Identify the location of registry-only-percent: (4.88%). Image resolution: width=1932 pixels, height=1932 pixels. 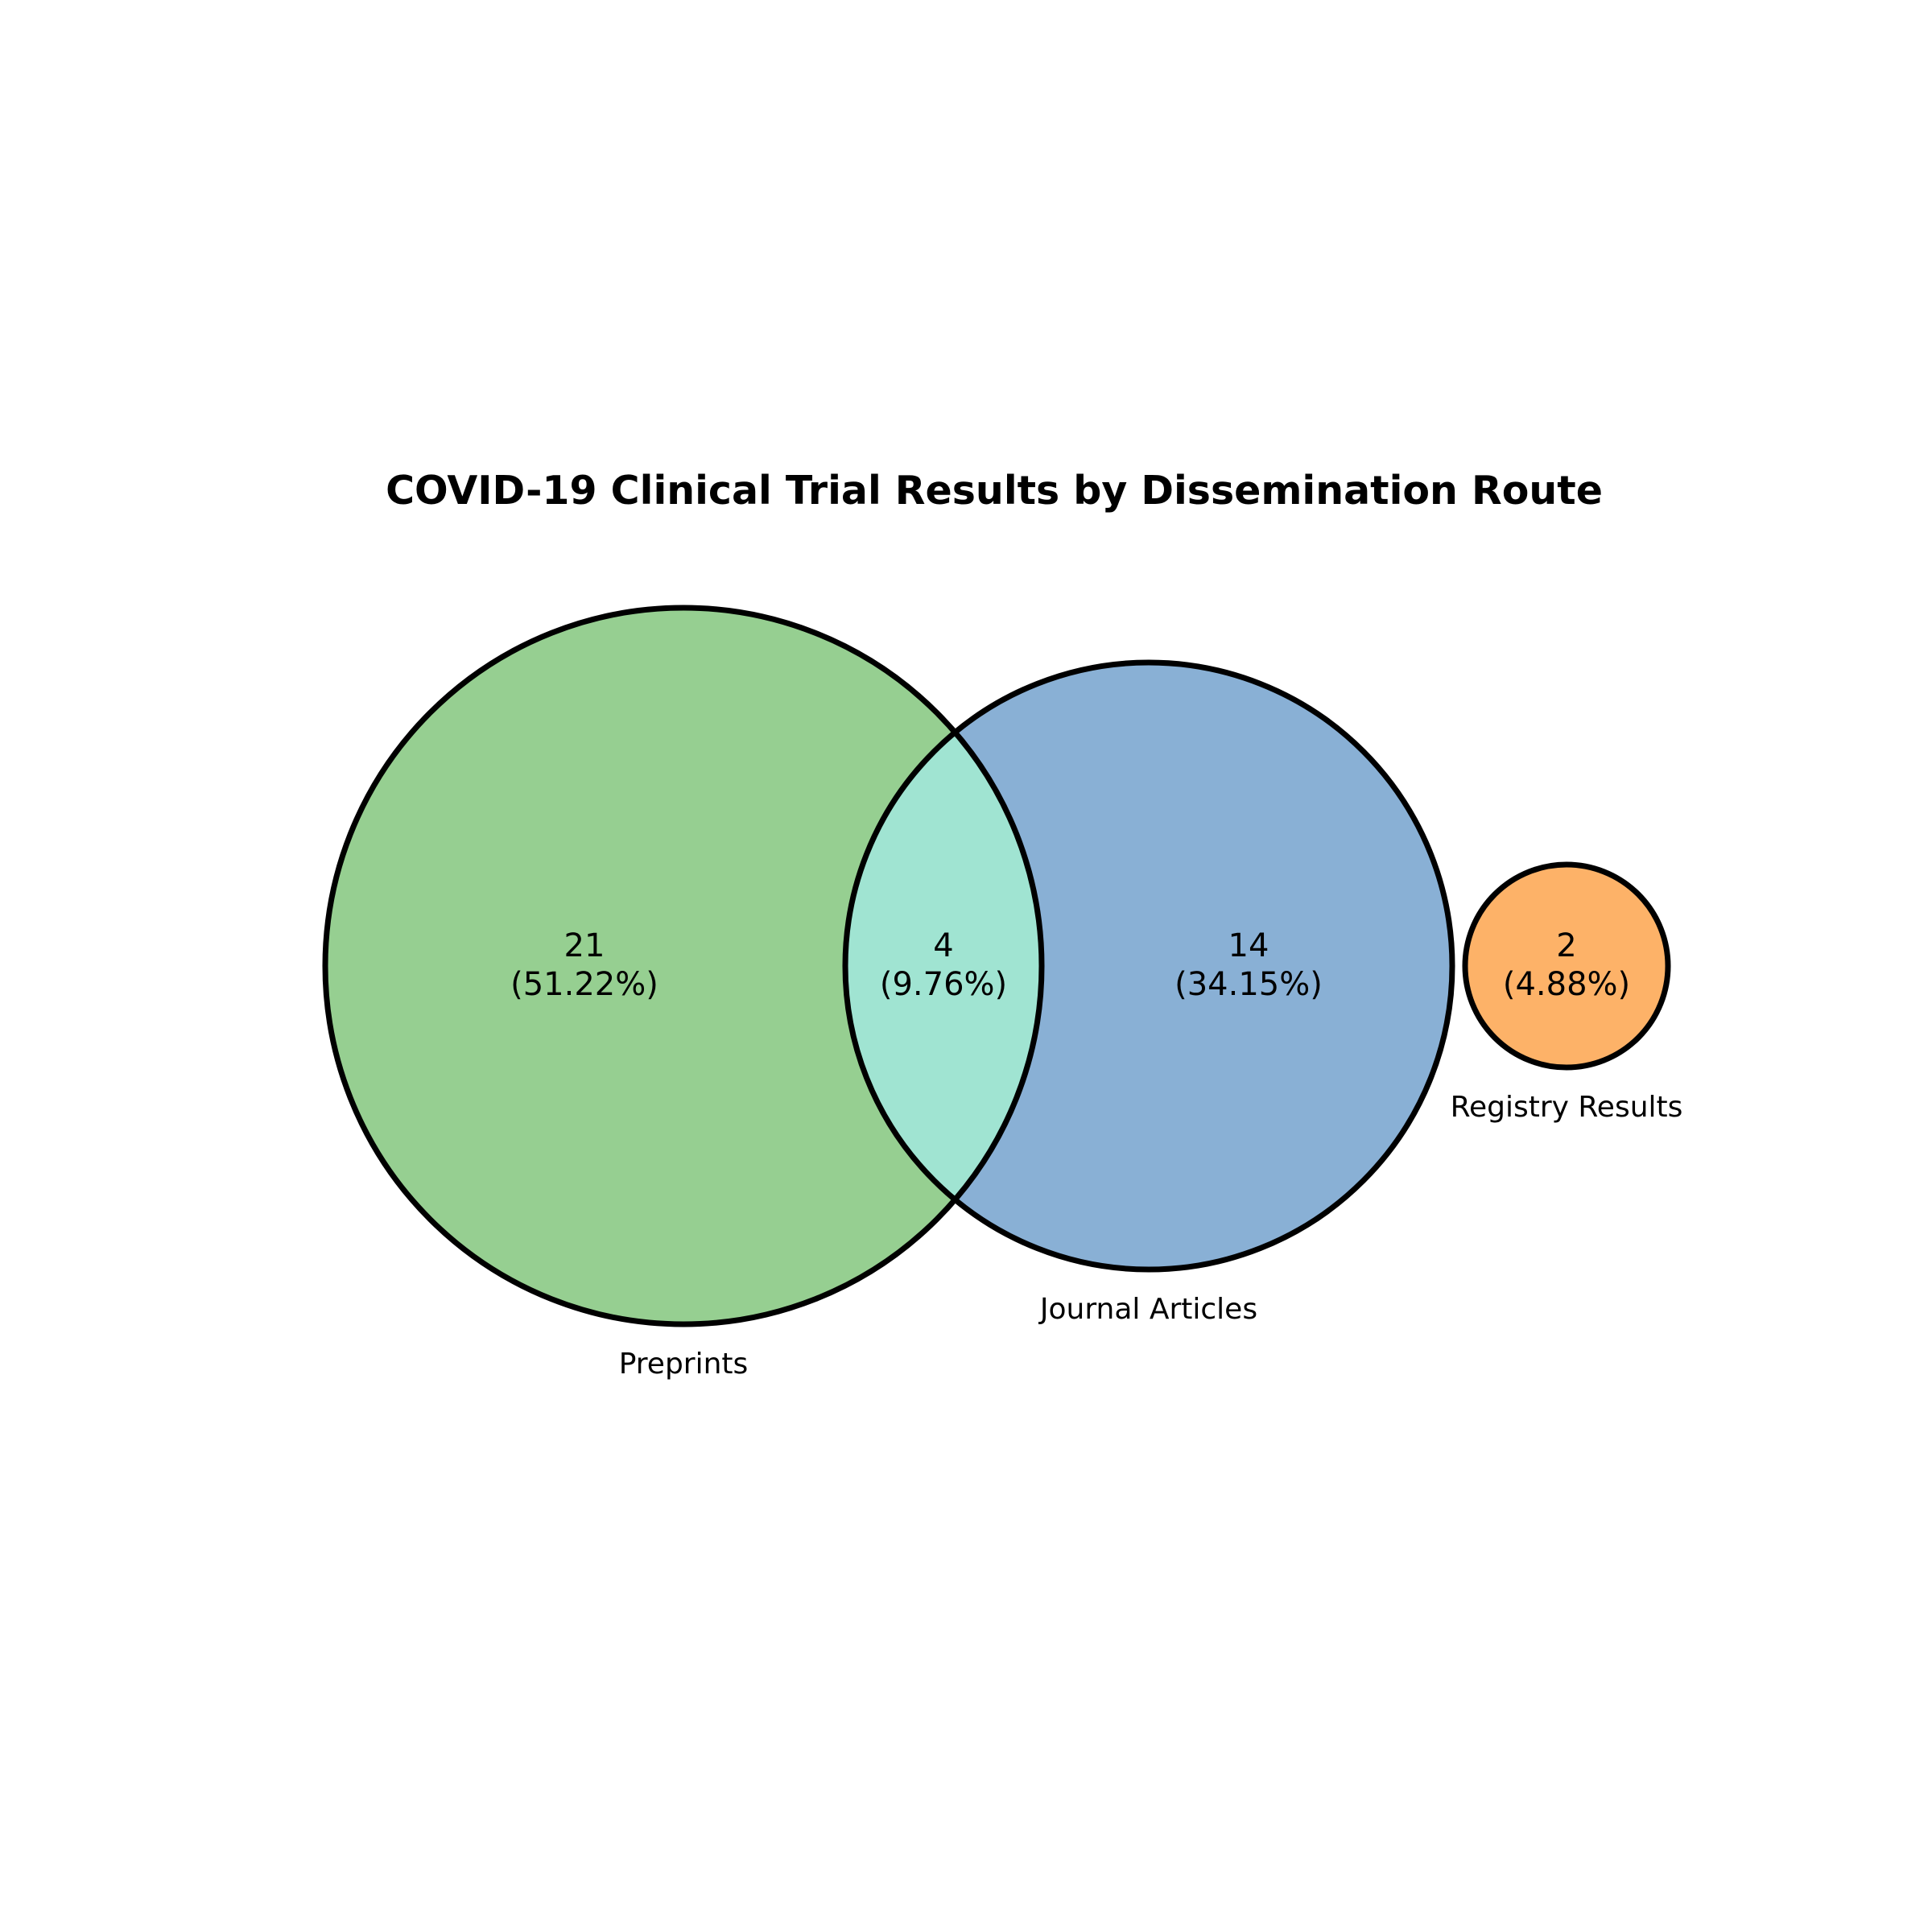
(1566, 984).